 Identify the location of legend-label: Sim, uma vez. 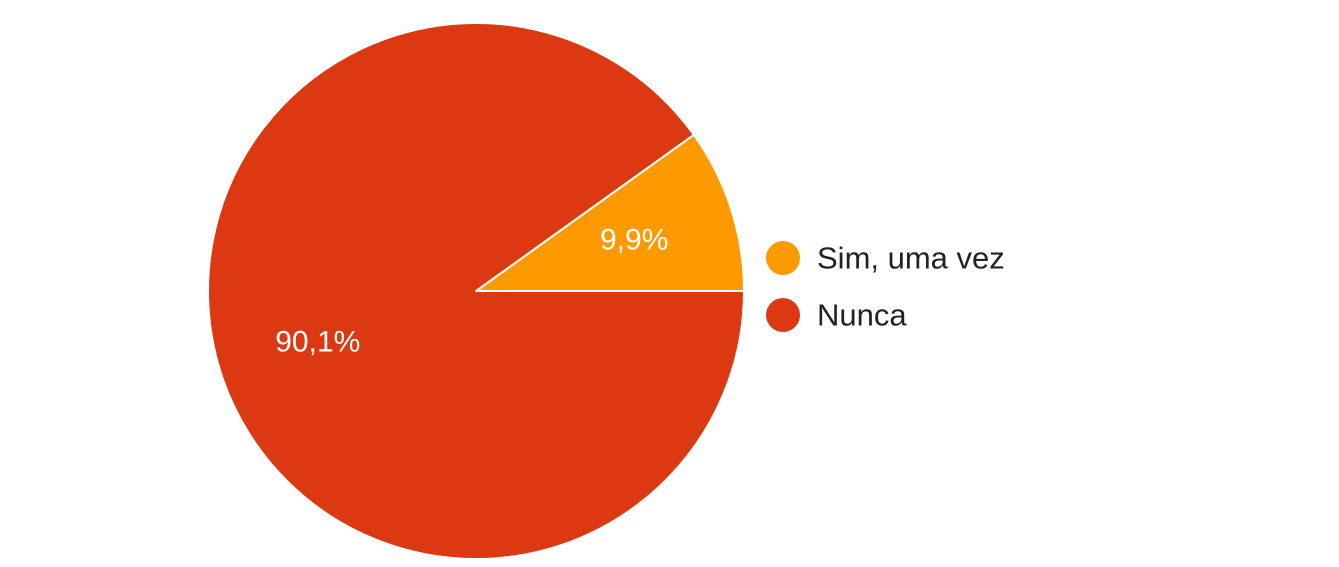
(911, 258).